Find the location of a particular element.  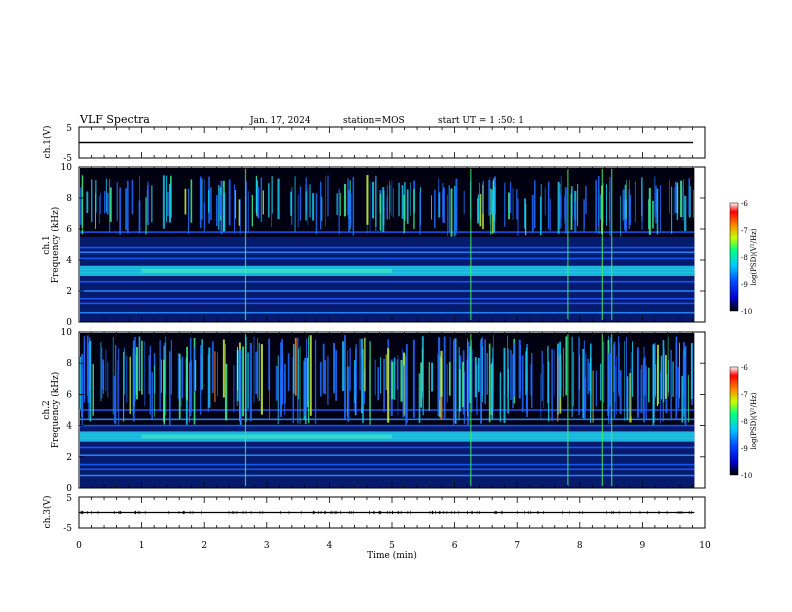

time-tick-label: 10 is located at coordinates (705, 546).